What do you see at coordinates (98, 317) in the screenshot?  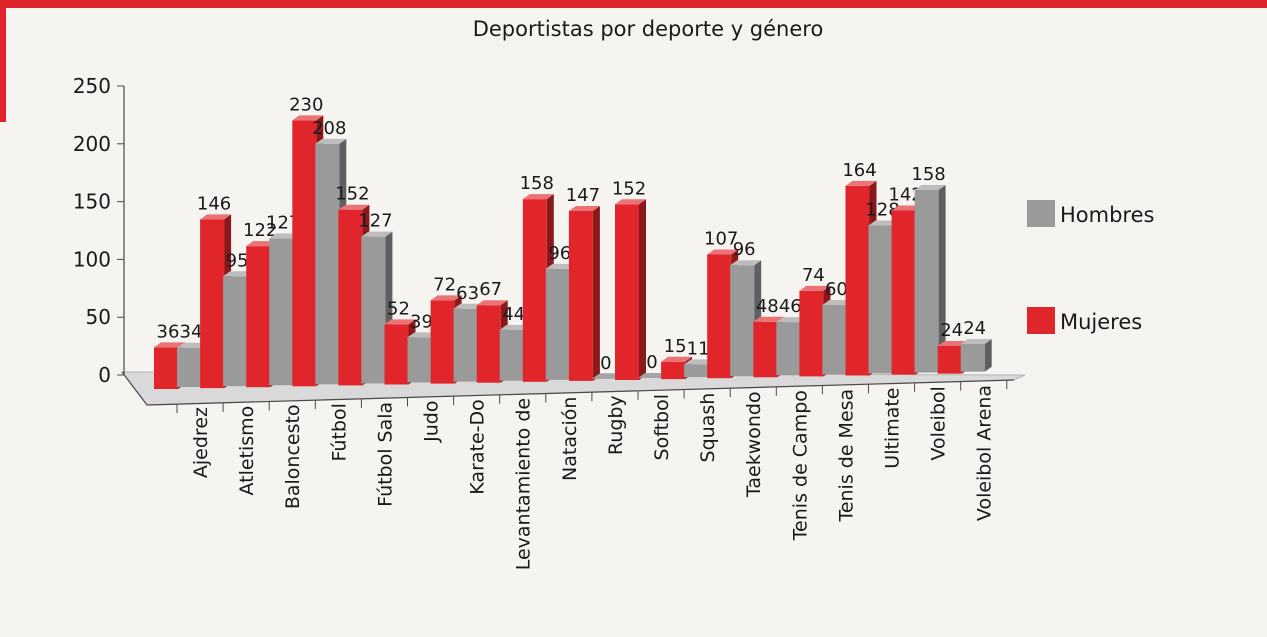 I see `y-tick-label: 50` at bounding box center [98, 317].